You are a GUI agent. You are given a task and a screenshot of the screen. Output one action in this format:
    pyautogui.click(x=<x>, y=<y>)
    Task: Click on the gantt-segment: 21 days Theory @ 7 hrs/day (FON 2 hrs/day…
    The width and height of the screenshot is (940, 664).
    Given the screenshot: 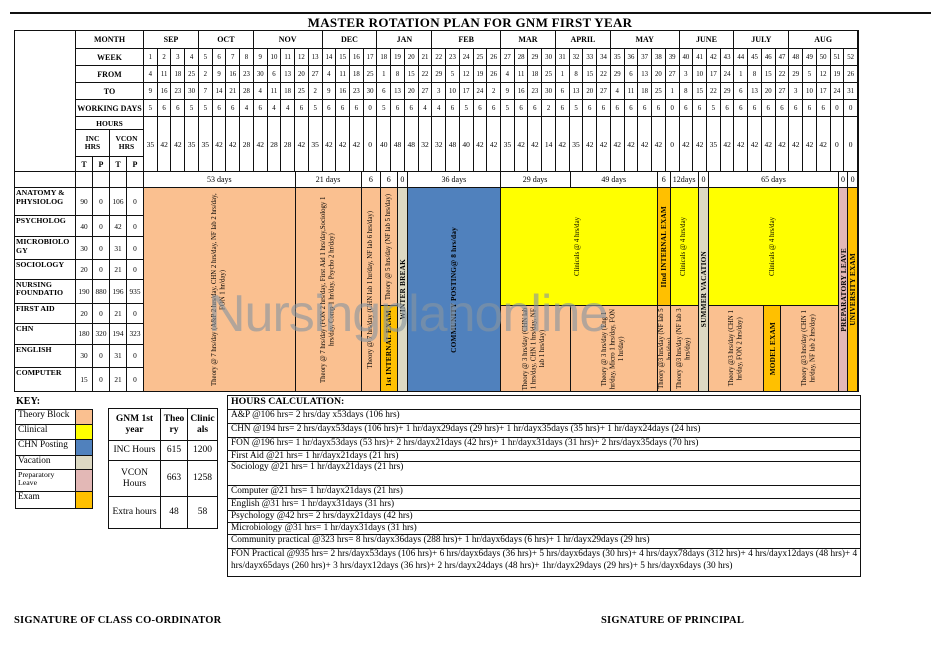 What is the action you would take?
    pyautogui.click(x=328, y=281)
    